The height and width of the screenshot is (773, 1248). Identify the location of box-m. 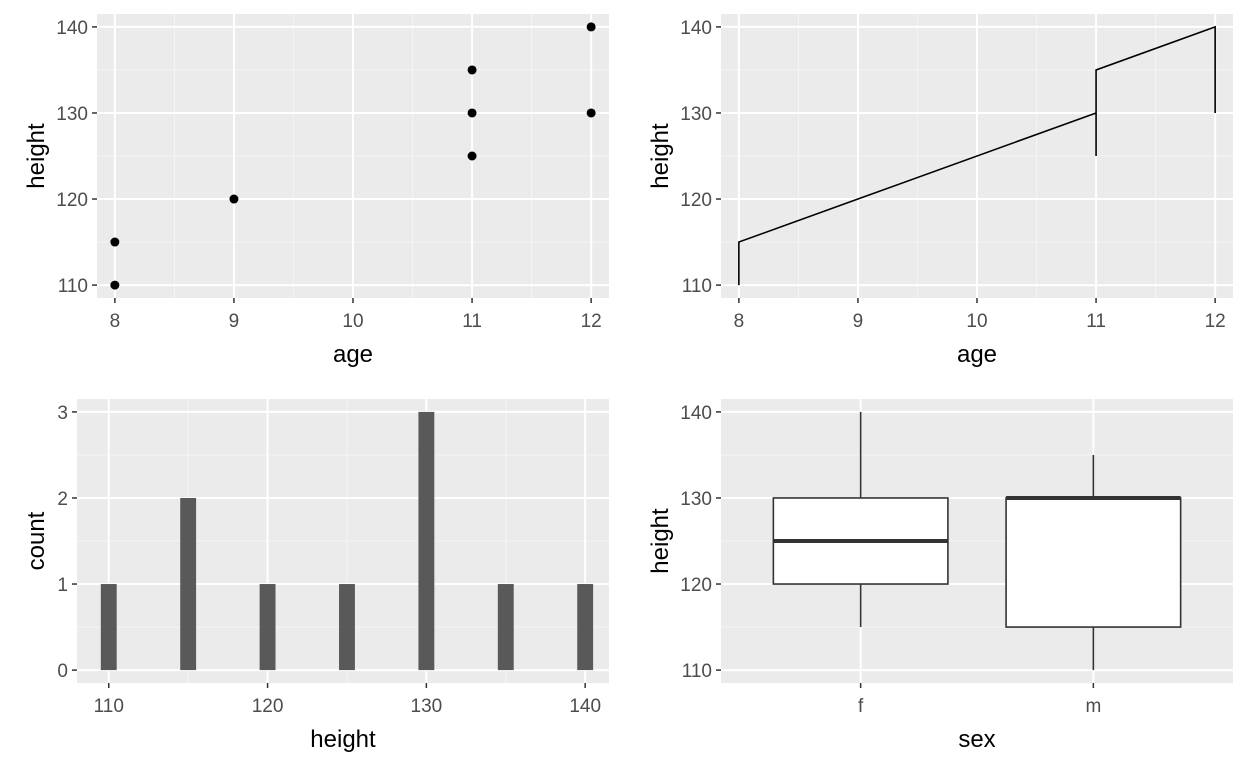
(1093, 562).